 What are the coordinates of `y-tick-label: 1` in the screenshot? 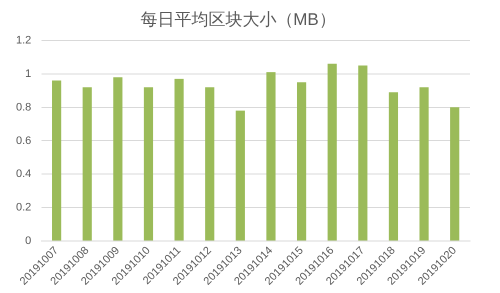 It's located at (28, 74).